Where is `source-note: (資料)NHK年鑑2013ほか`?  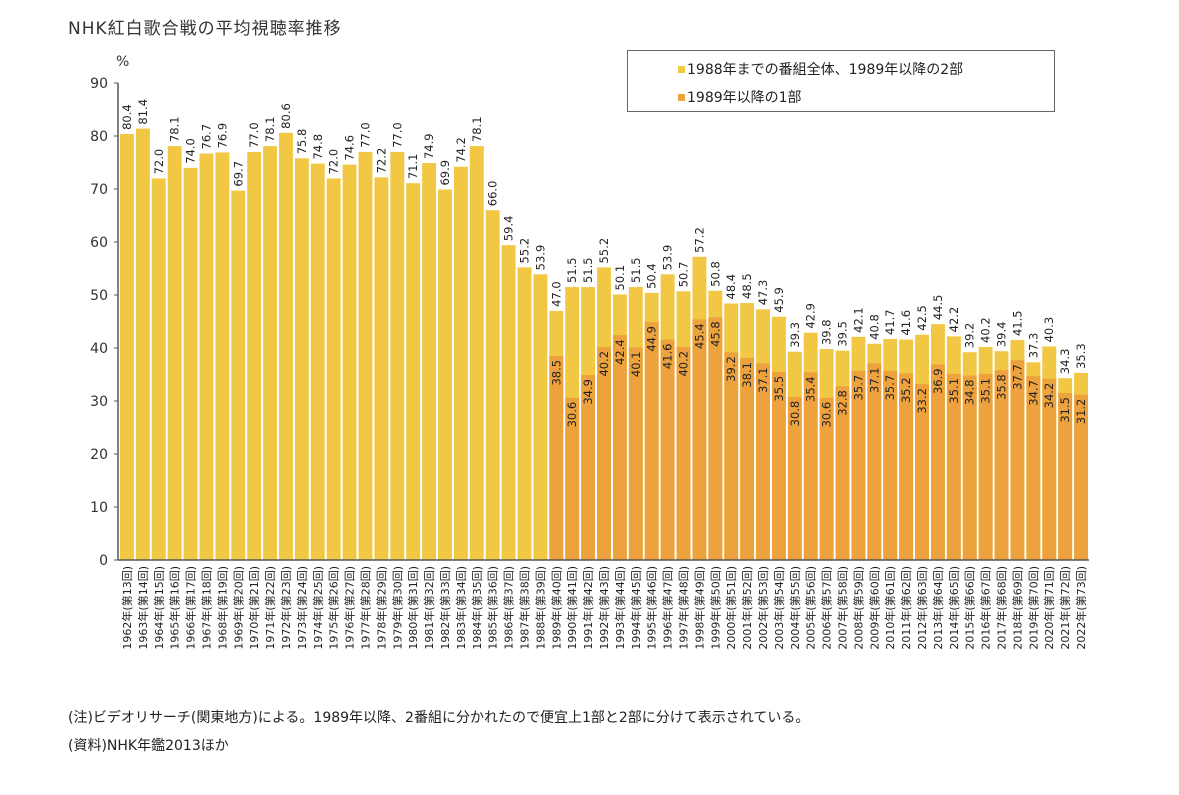
source-note: (資料)NHK年鑑2013ほか is located at coordinates (148, 746).